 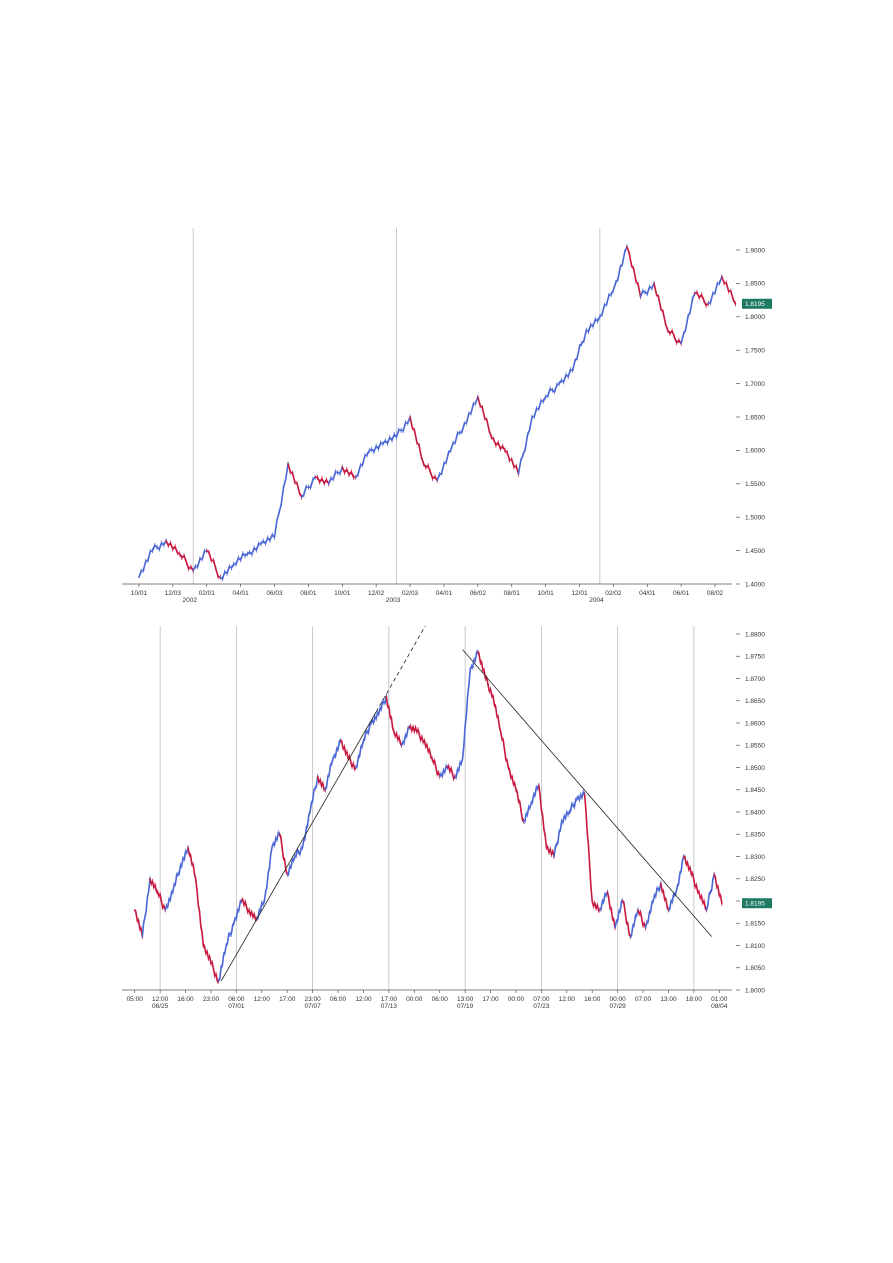 What do you see at coordinates (613, 593) in the screenshot?
I see `x-tick-label: 02/02` at bounding box center [613, 593].